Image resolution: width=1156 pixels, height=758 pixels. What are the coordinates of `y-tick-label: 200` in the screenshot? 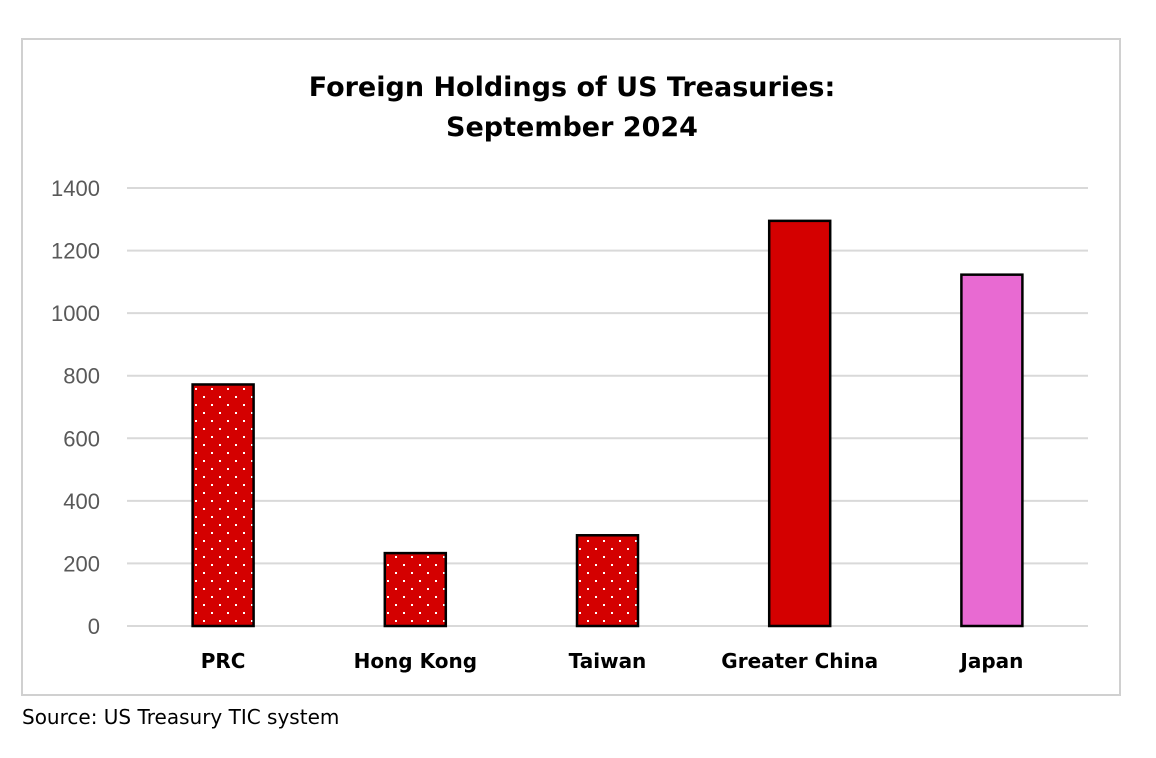 It's located at (81, 563).